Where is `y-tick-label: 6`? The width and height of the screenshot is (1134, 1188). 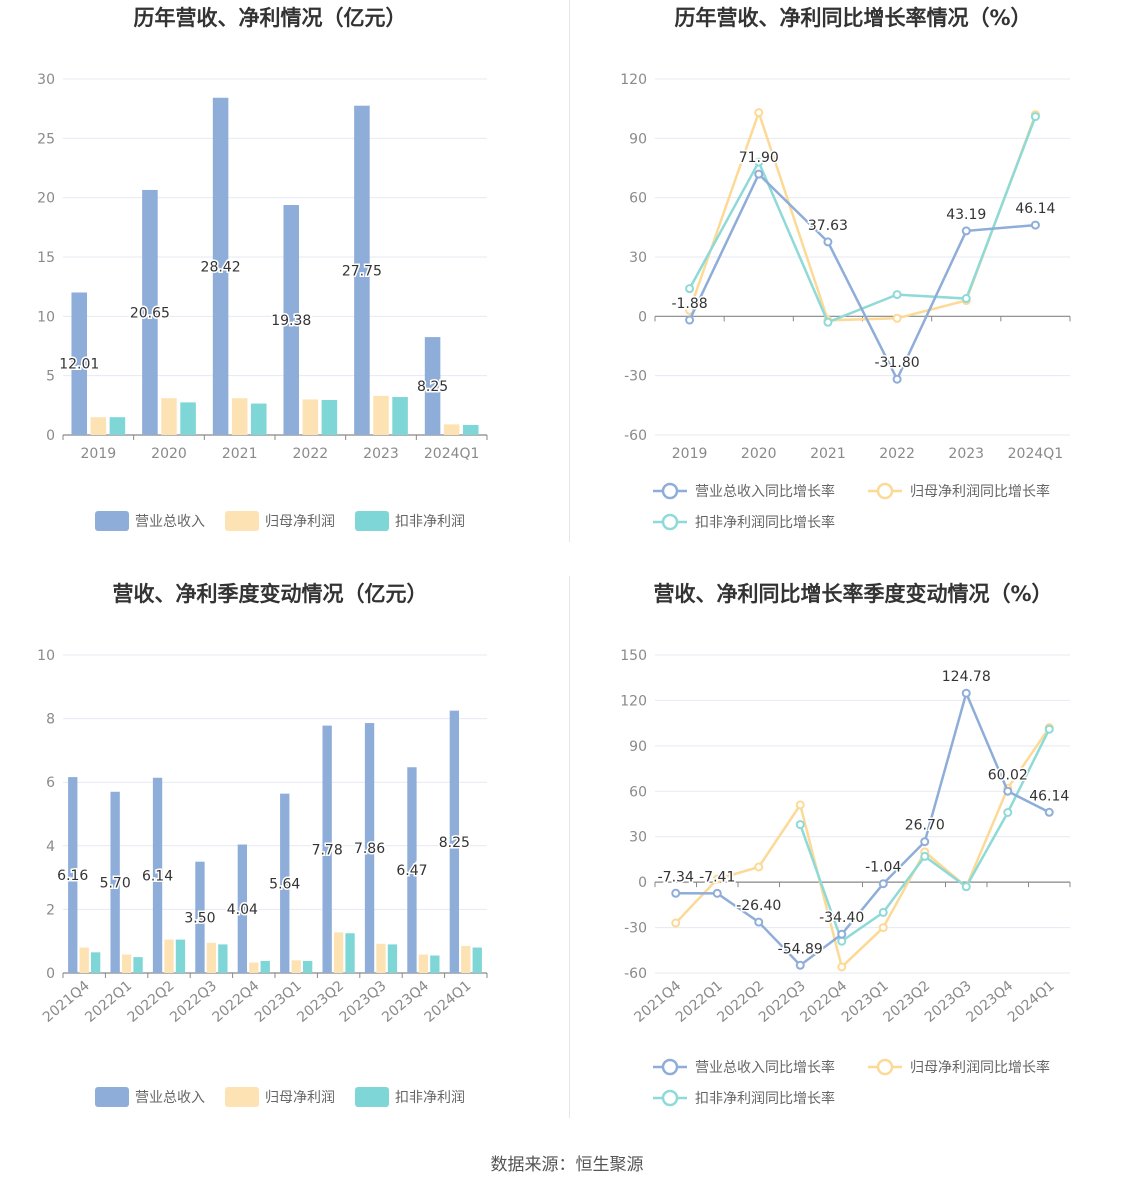
y-tick-label: 6 is located at coordinates (50, 783).